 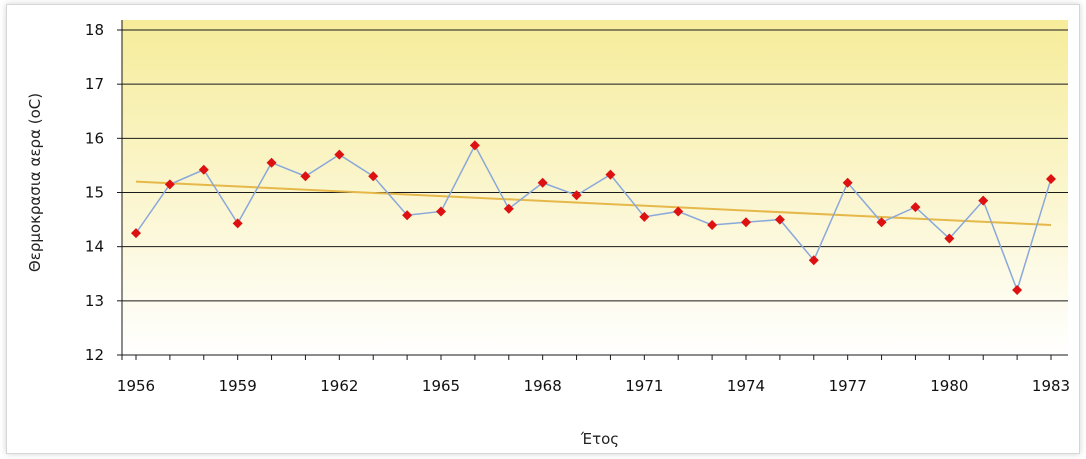 What do you see at coordinates (94, 247) in the screenshot?
I see `y-tick-label-14: 14` at bounding box center [94, 247].